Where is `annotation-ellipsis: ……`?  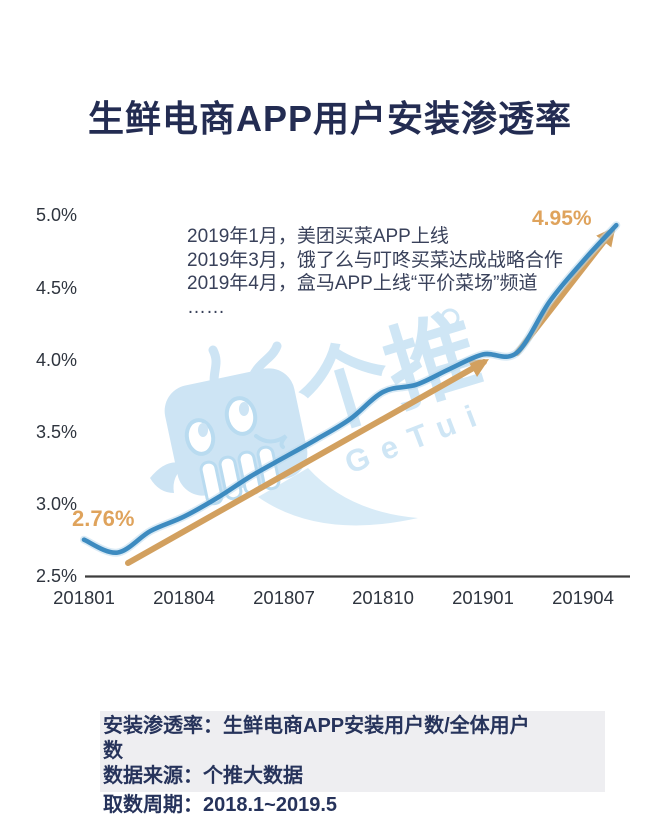 annotation-ellipsis: …… is located at coordinates (206, 307).